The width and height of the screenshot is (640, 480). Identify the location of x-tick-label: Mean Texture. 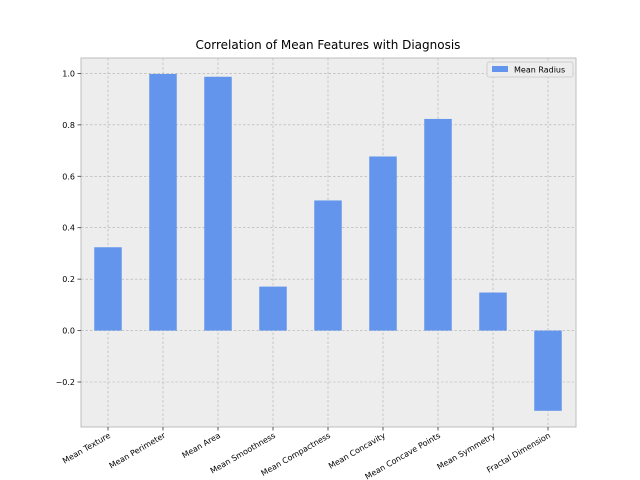
(86, 448).